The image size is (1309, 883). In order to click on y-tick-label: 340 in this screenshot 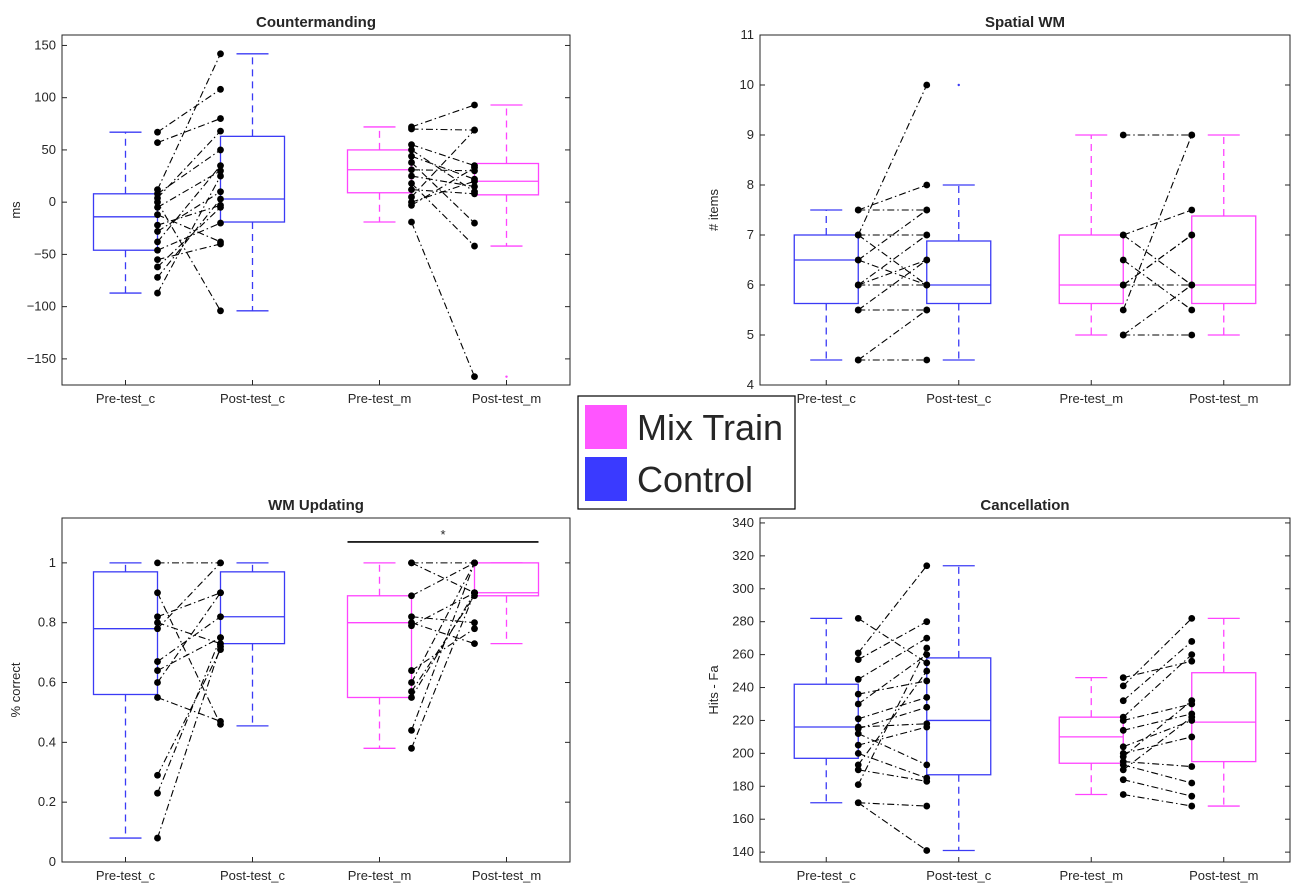, I will do `click(743, 522)`.